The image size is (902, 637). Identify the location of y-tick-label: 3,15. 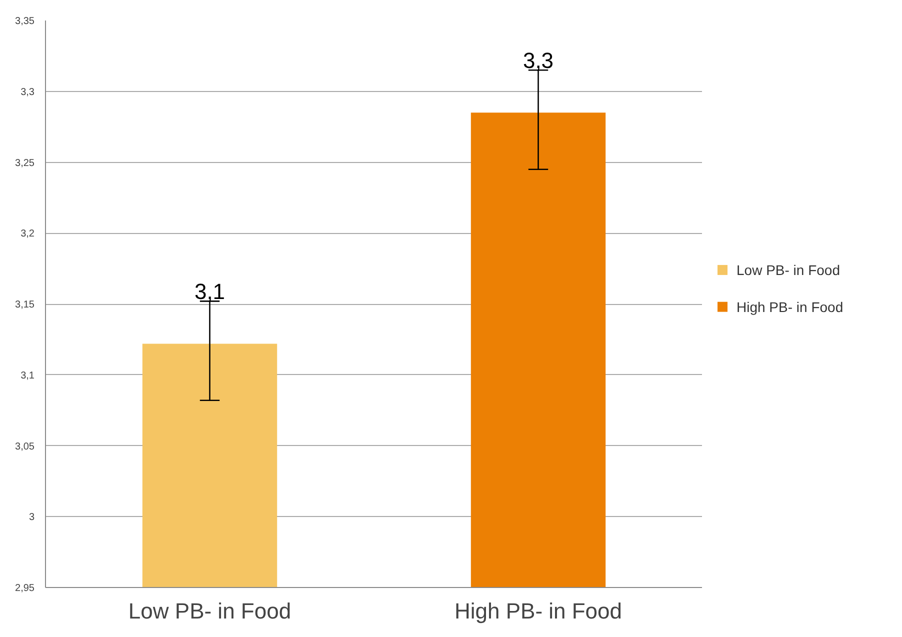
(25, 305).